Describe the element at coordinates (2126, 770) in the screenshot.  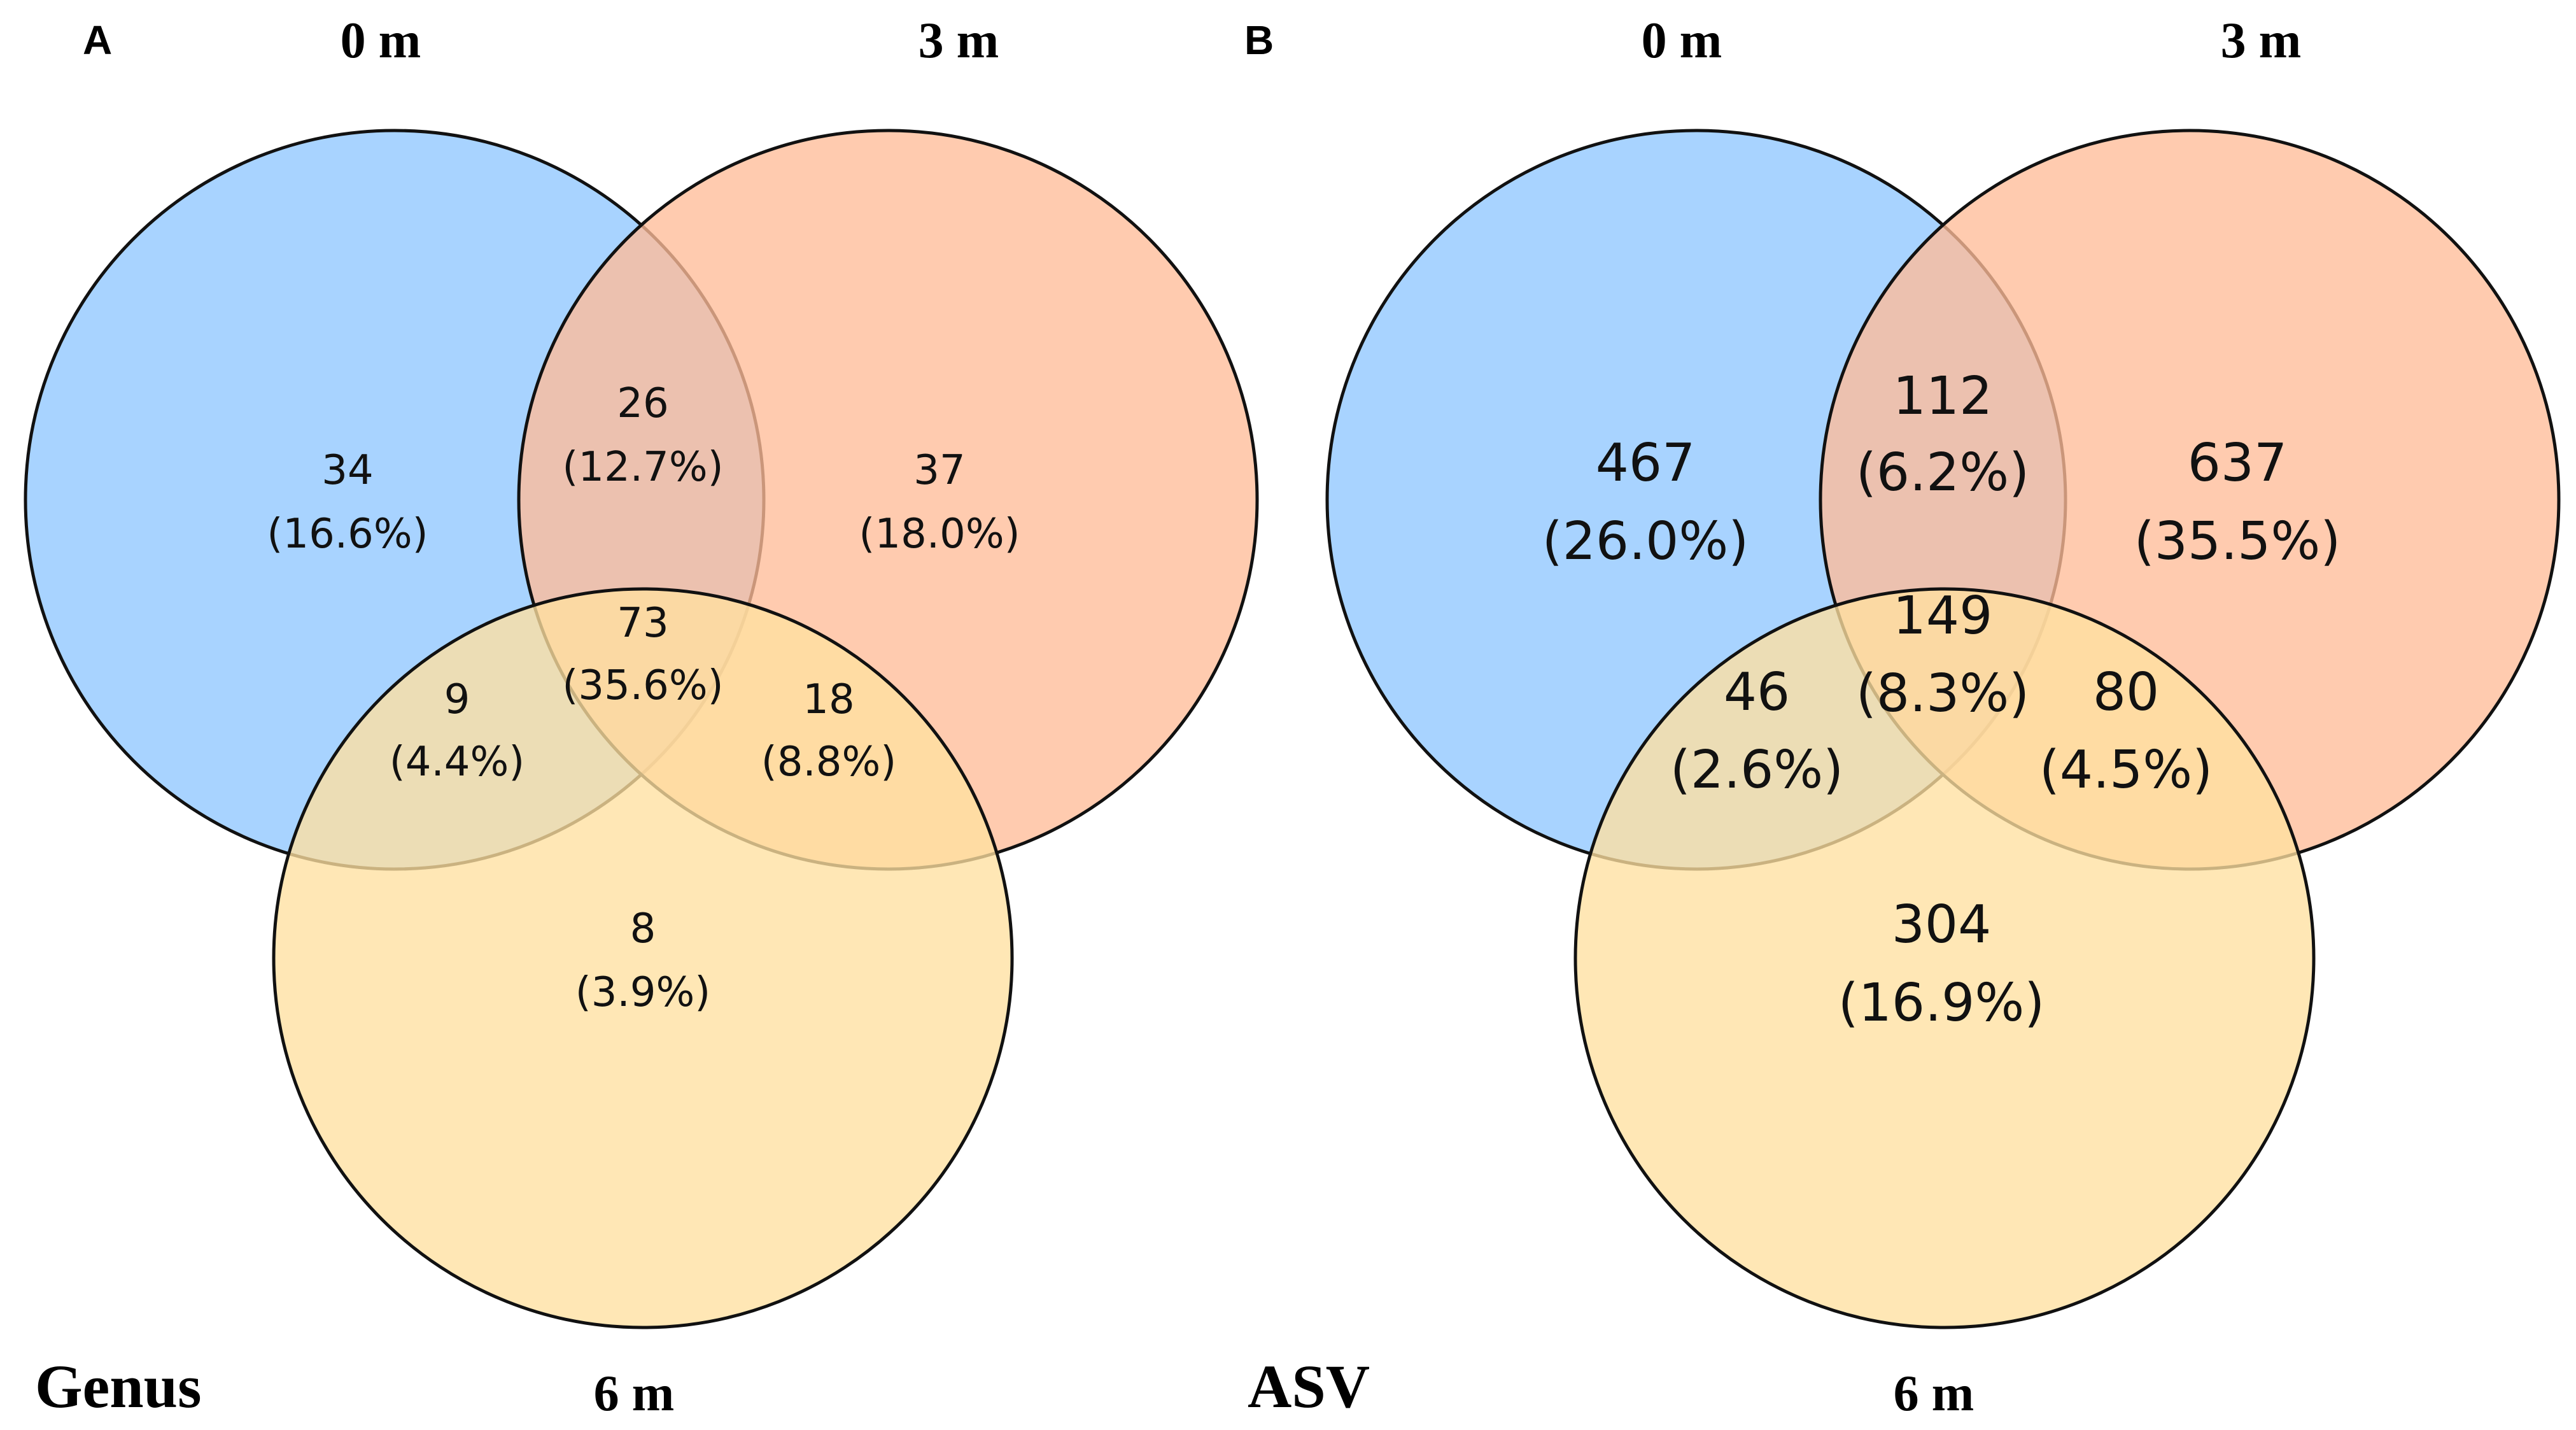
I see `panel-b-percent-3m-6m: (4.5%)` at that location.